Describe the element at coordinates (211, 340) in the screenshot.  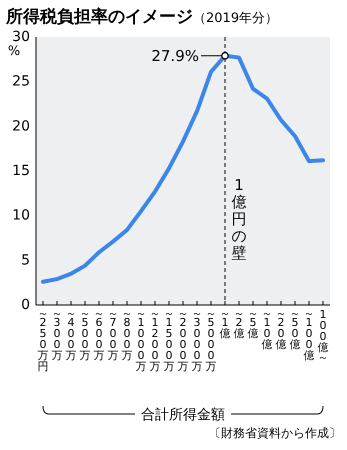
I see `x-tick-label: ～5000万` at that location.